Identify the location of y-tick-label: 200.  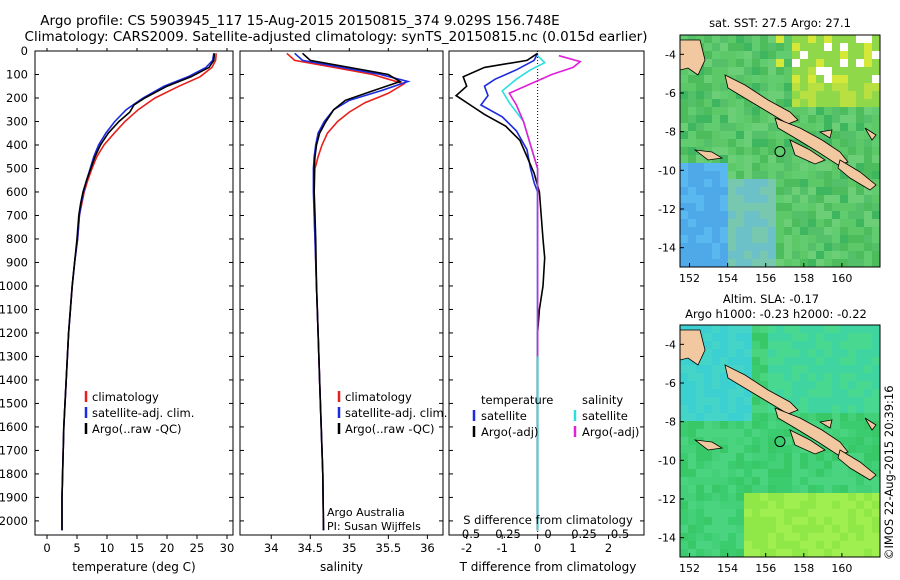
(17, 98).